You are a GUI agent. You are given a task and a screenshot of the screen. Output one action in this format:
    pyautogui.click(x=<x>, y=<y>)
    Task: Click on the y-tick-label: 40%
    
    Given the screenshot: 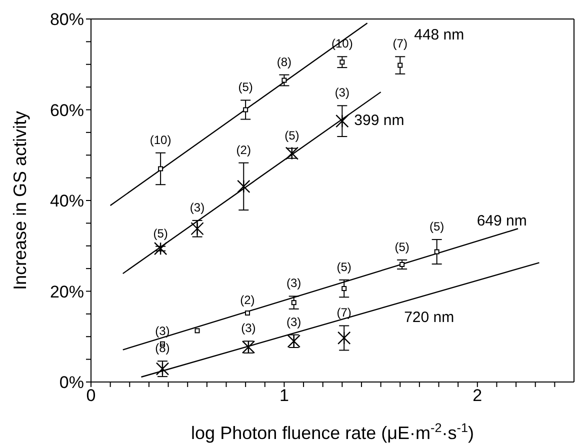 What is the action you would take?
    pyautogui.click(x=67, y=201)
    